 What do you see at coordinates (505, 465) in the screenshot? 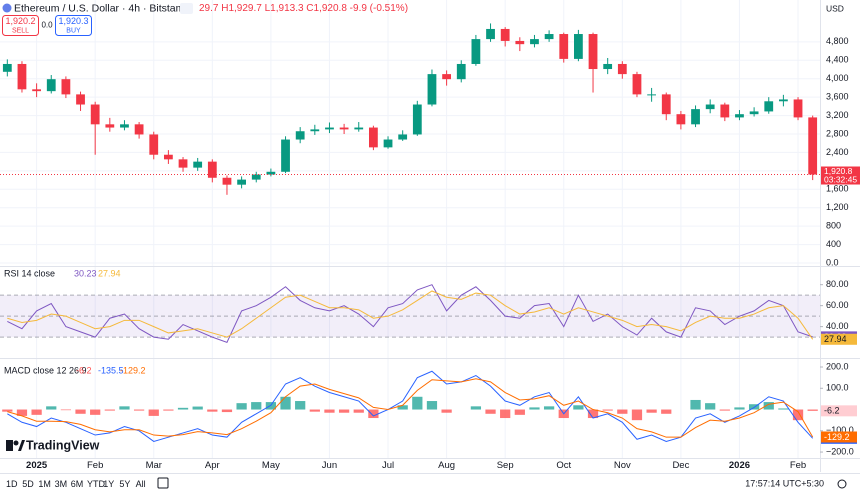
I see `x-tick-label: Sep` at bounding box center [505, 465].